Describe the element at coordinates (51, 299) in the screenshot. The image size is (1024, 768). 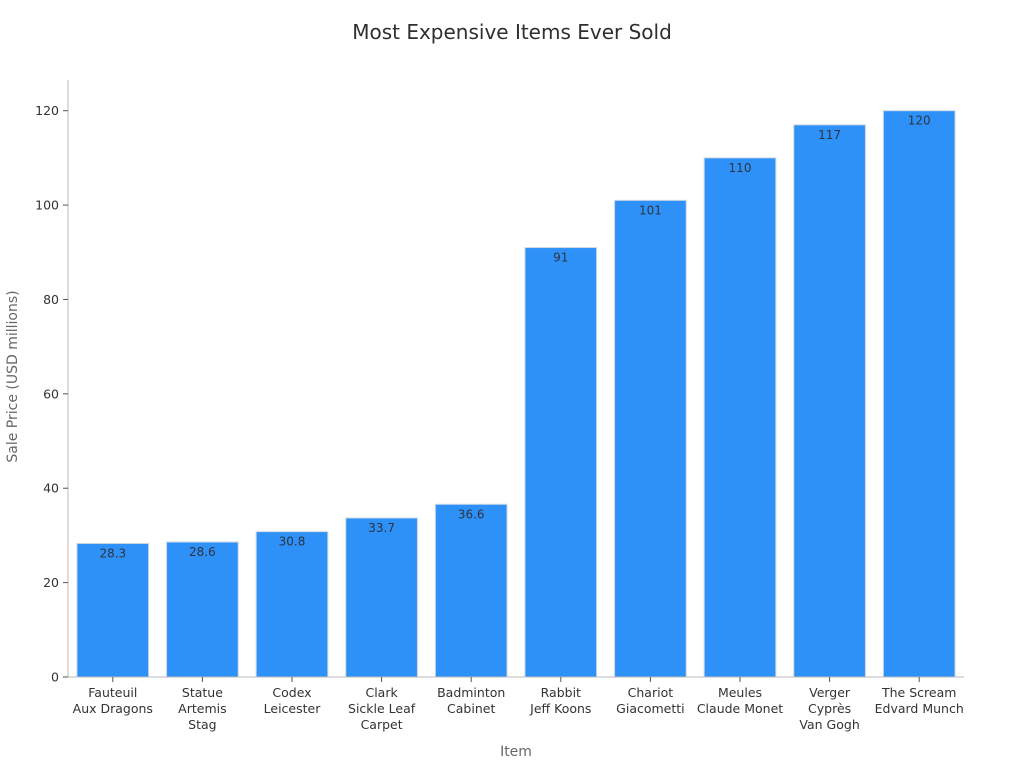
I see `y-tick-label: 80` at that location.